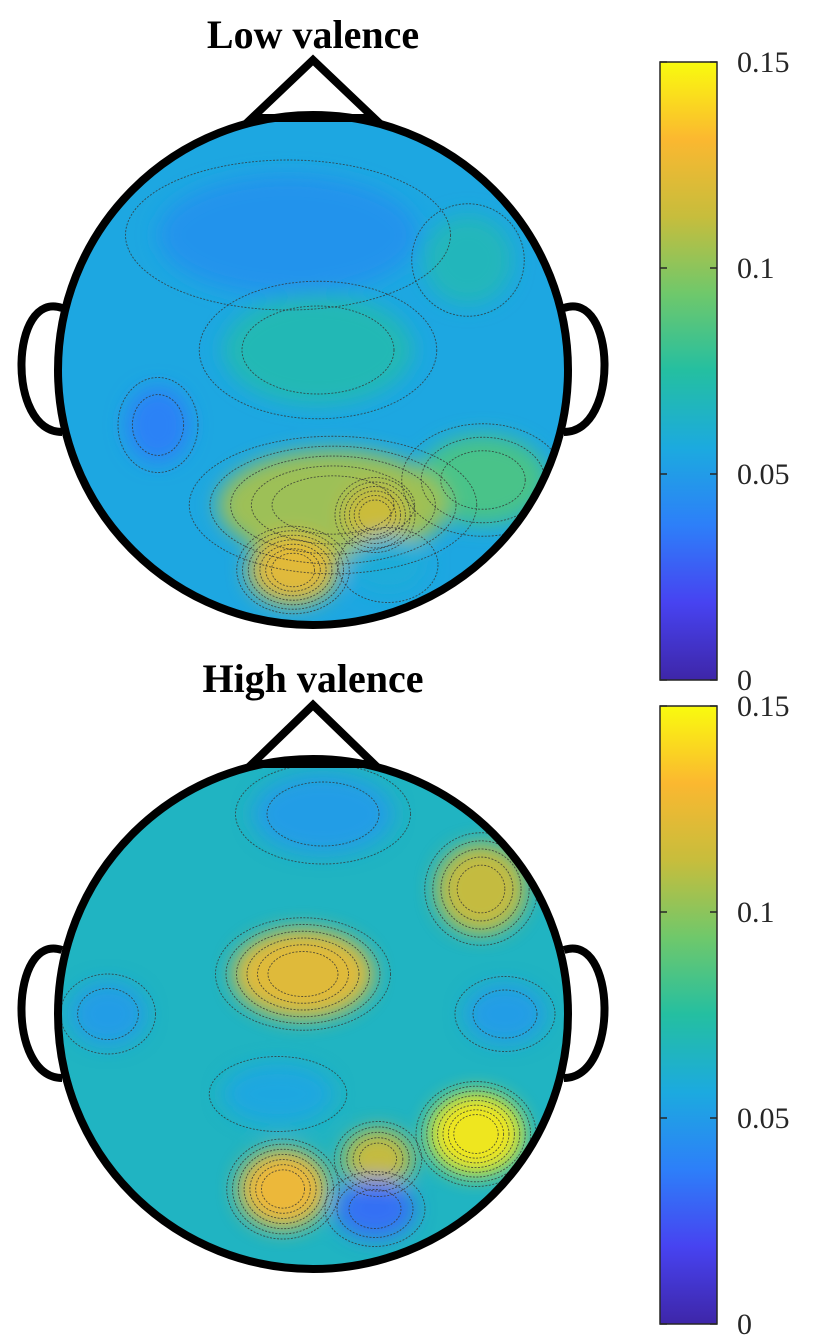 Image resolution: width=830 pixels, height=1340 pixels. Describe the element at coordinates (756, 912) in the screenshot. I see `colorbar-tick-label: 0.1` at that location.